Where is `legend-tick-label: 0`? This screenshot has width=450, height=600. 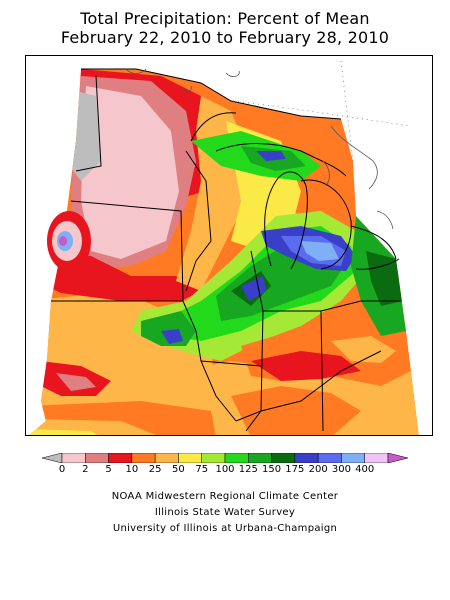
legend-tick-label: 0 is located at coordinates (62, 469).